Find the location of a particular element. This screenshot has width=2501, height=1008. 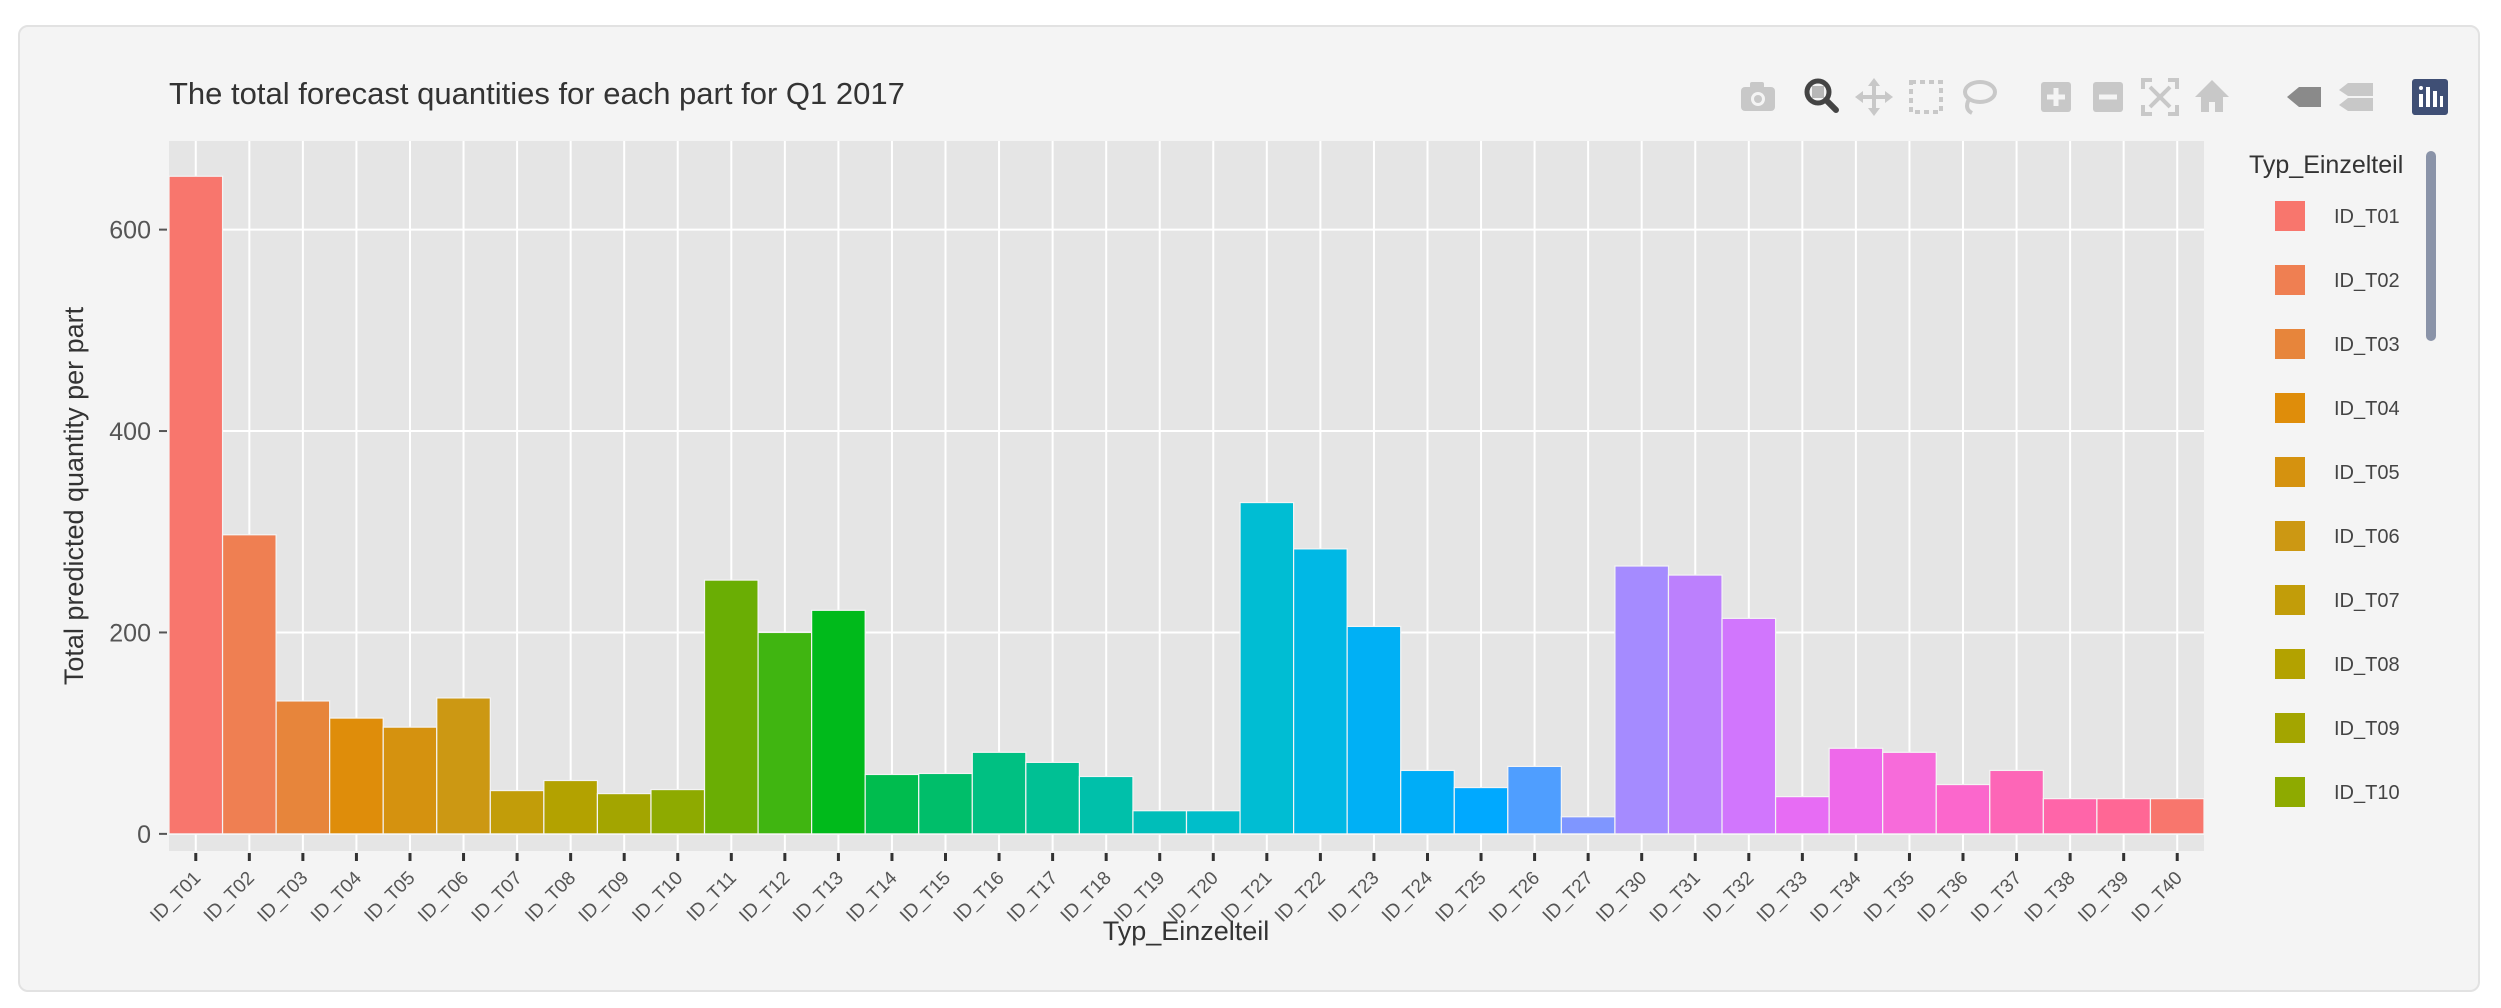

bar-ID_T26 is located at coordinates (1534, 800).